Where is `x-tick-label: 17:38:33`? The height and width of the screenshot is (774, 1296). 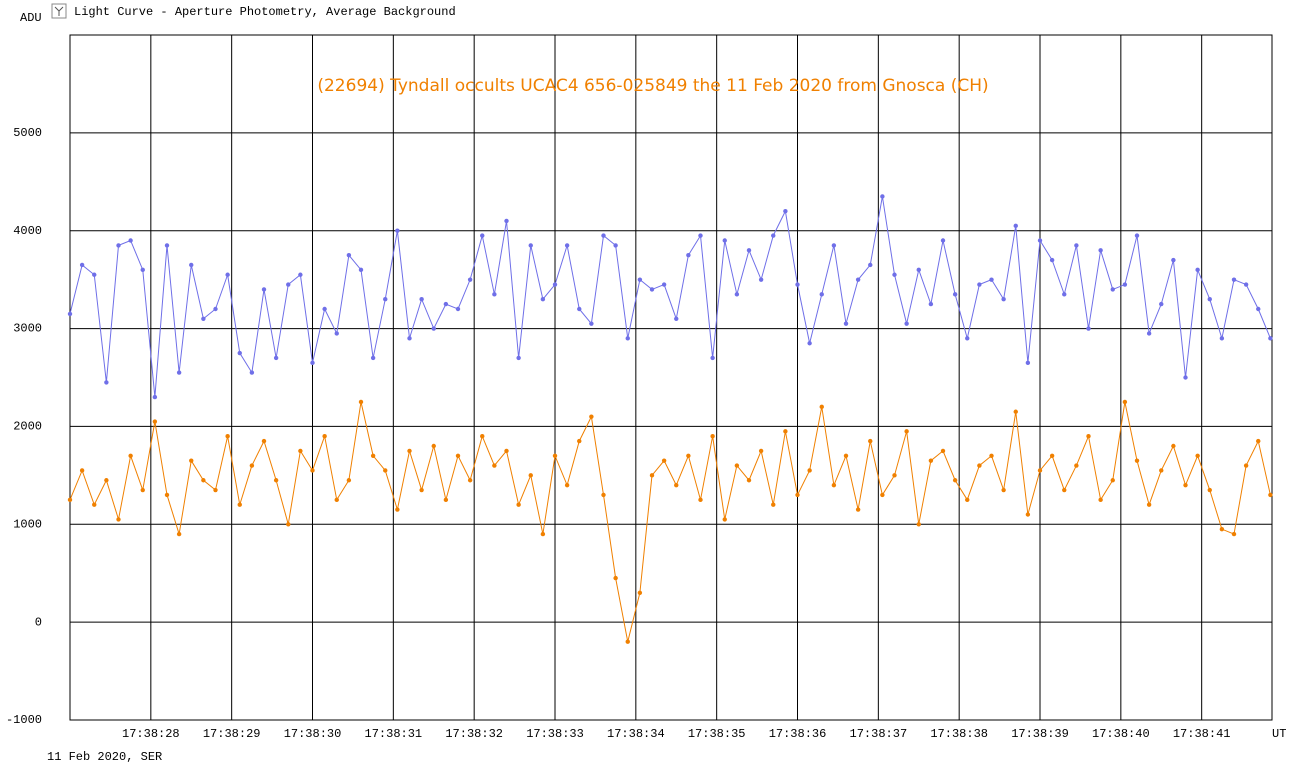 x-tick-label: 17:38:33 is located at coordinates (555, 734).